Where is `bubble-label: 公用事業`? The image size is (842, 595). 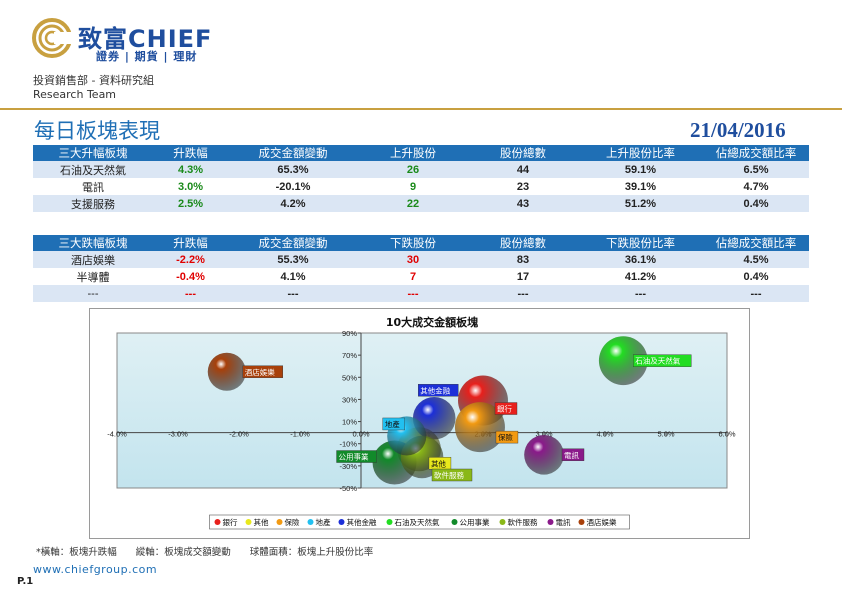 bubble-label: 公用事業 is located at coordinates (354, 457).